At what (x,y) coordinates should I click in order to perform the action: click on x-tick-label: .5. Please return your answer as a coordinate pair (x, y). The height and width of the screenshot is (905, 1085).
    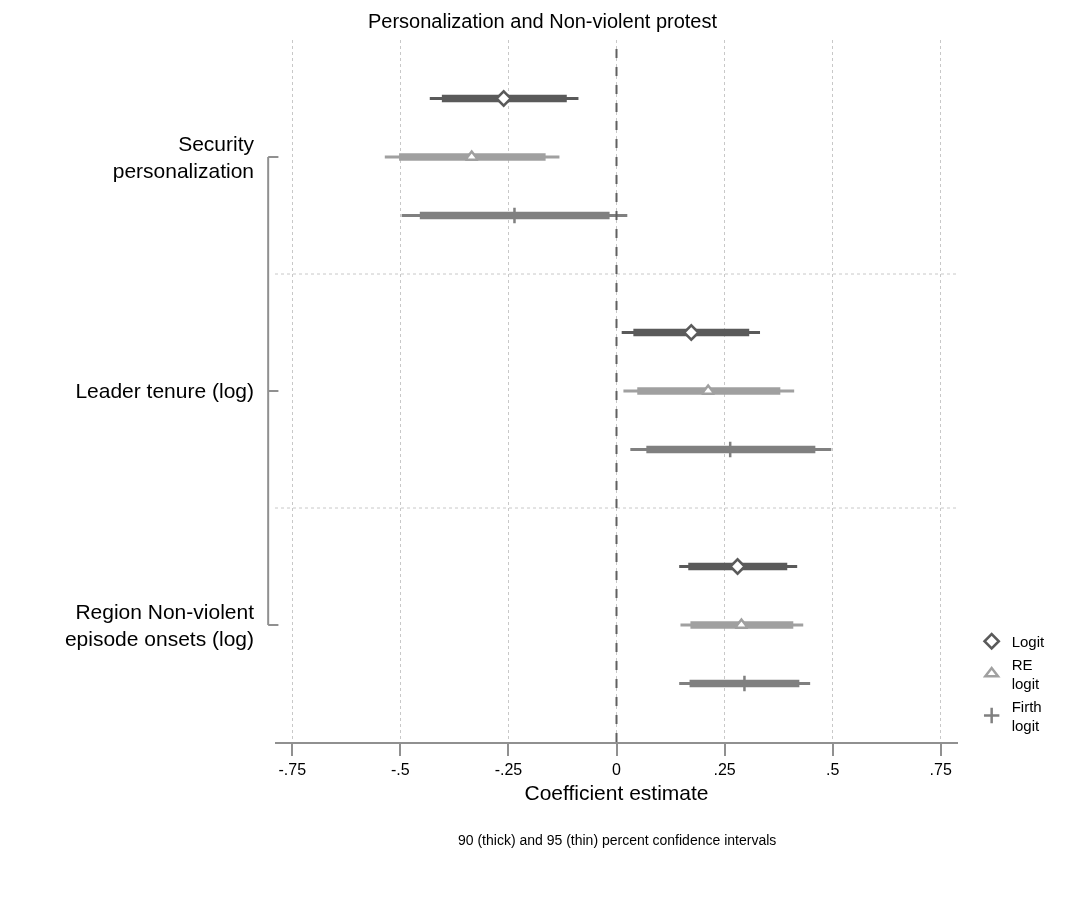
    Looking at the image, I should click on (832, 770).